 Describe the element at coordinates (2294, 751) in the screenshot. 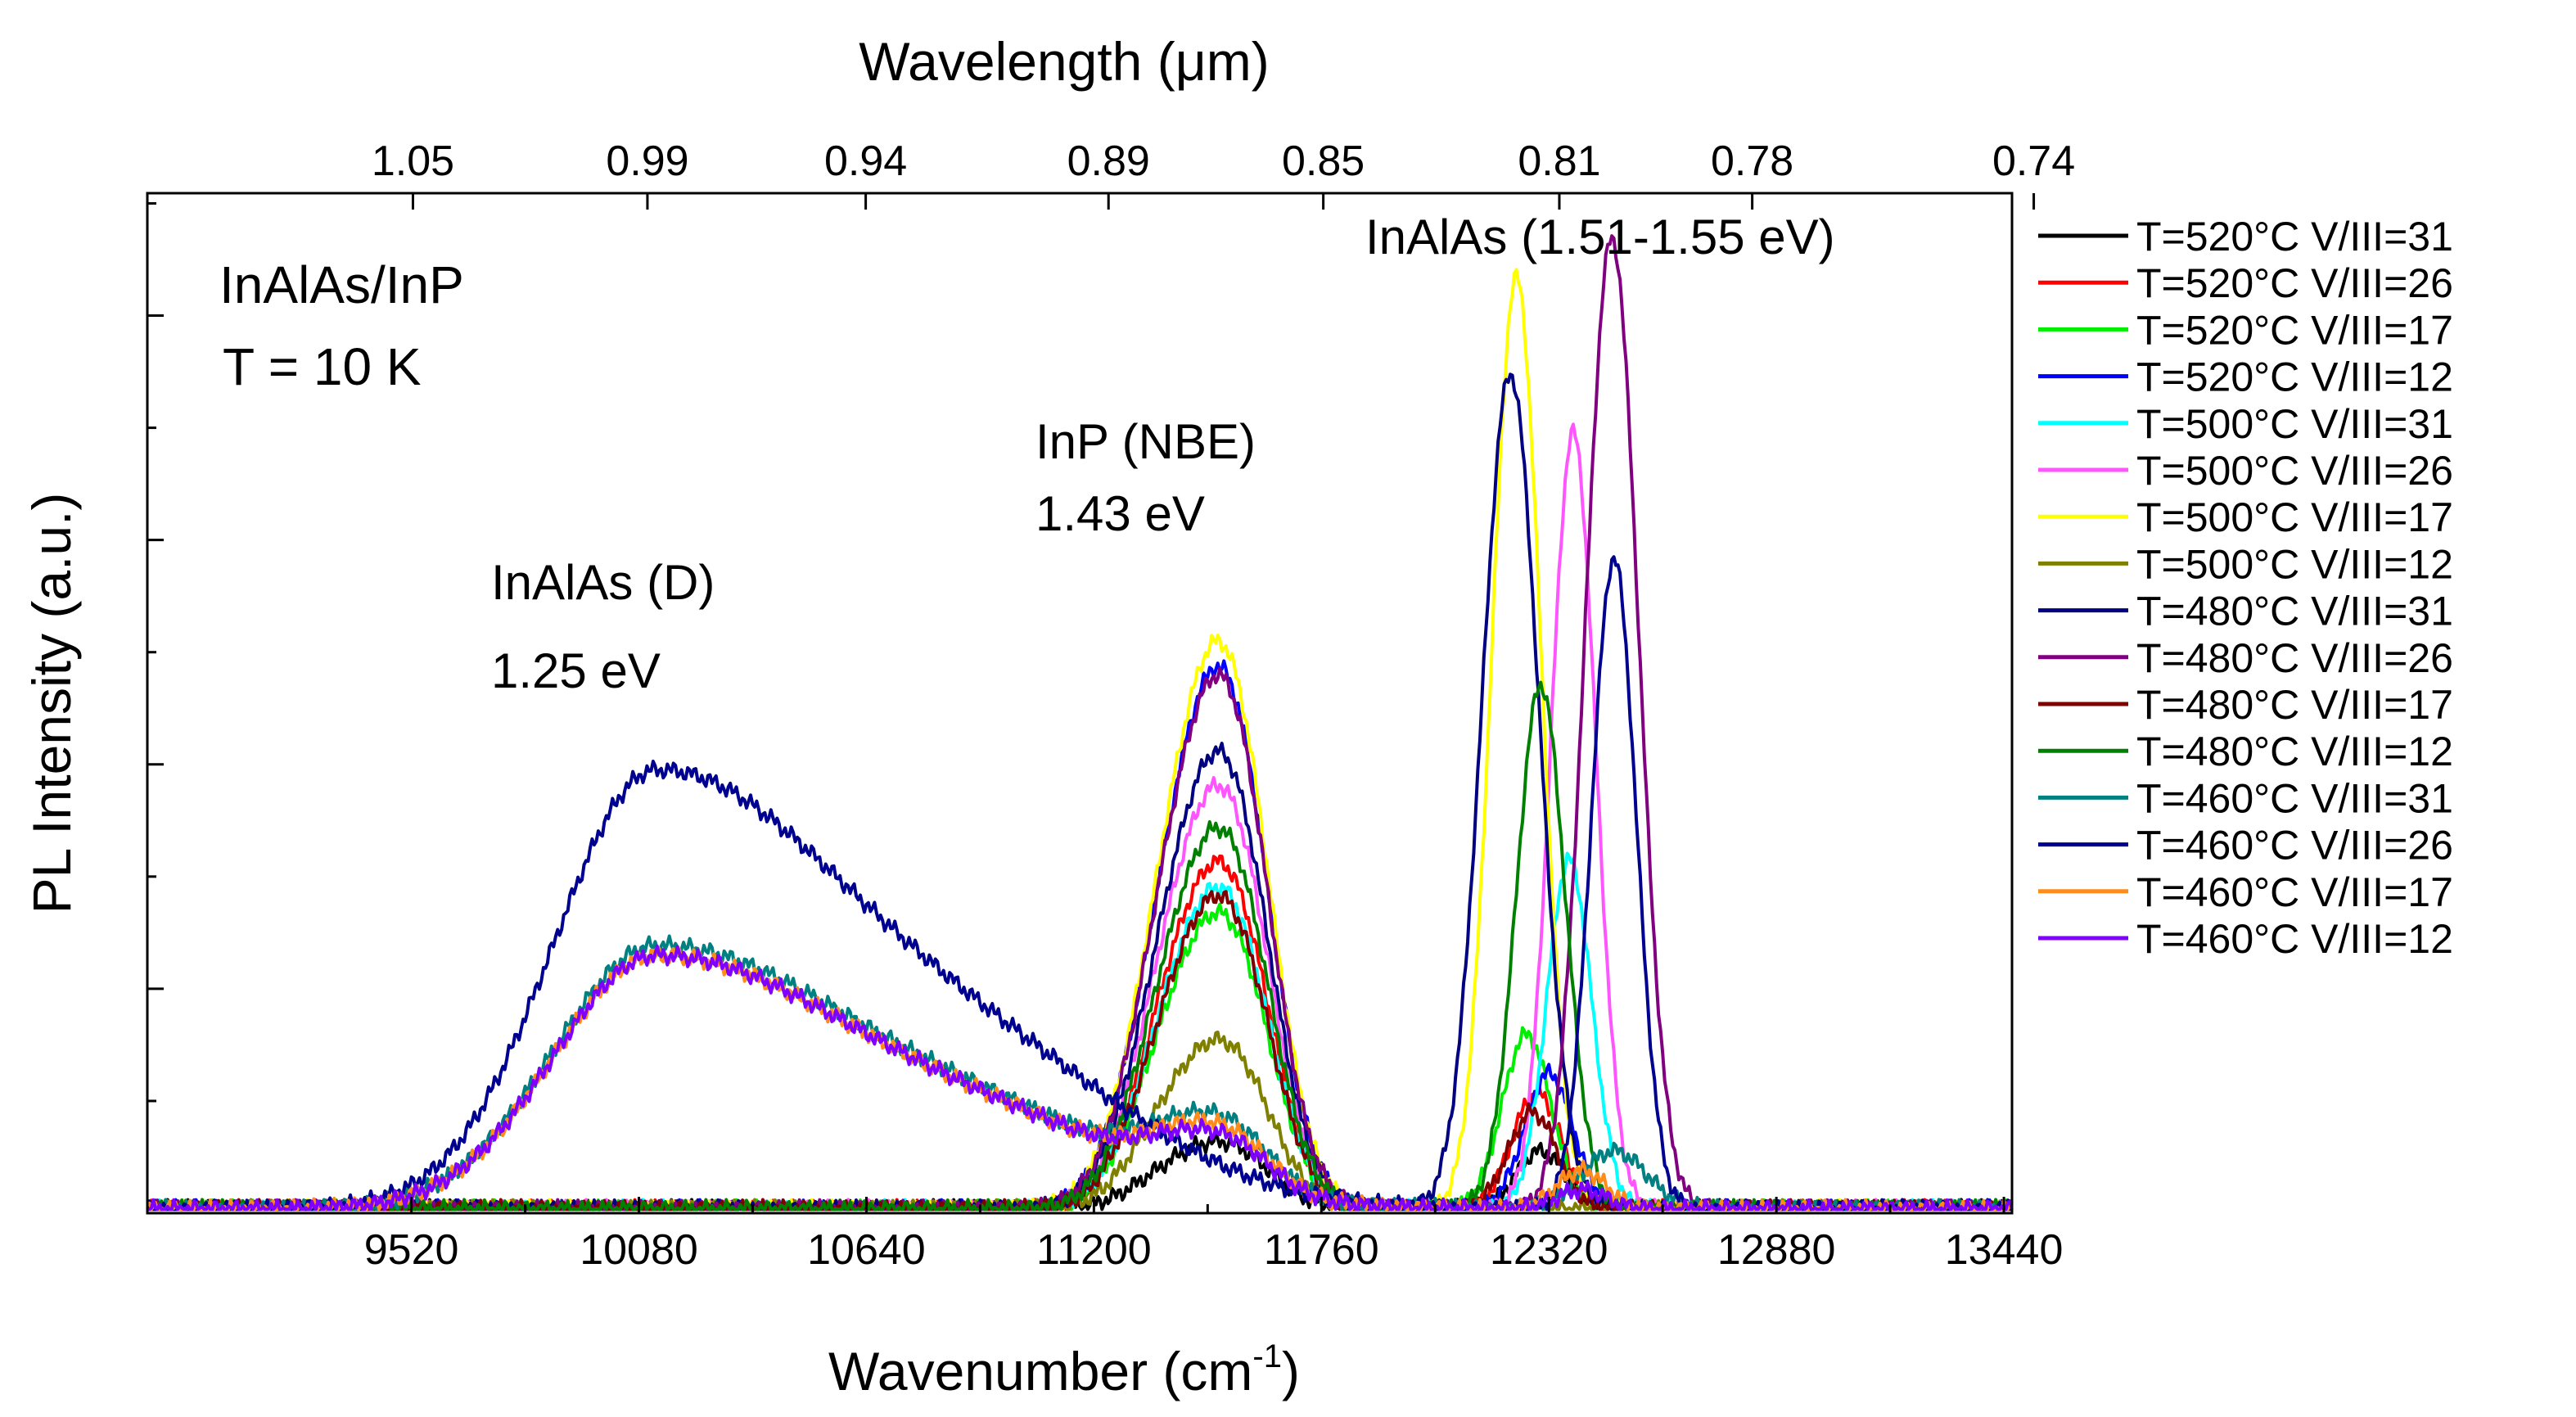

I see `legend-label-12: T=480°C V/III=12` at that location.